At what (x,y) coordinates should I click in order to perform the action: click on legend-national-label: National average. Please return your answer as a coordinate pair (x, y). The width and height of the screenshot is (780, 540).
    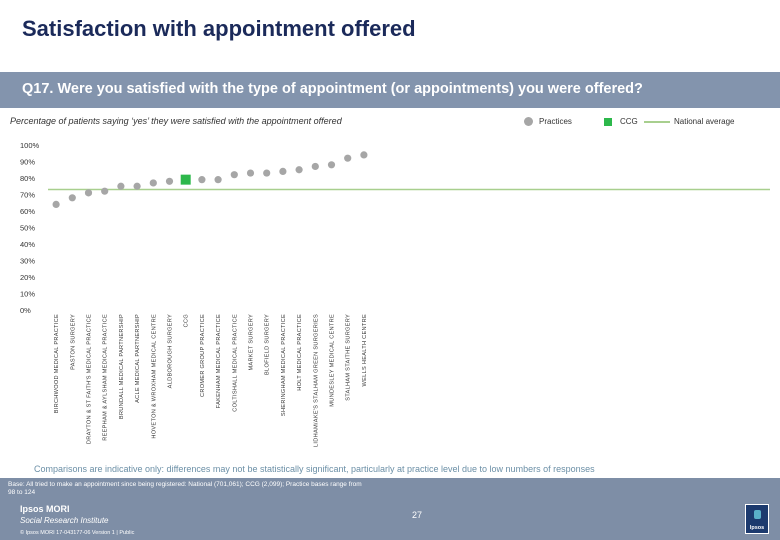
    Looking at the image, I should click on (704, 121).